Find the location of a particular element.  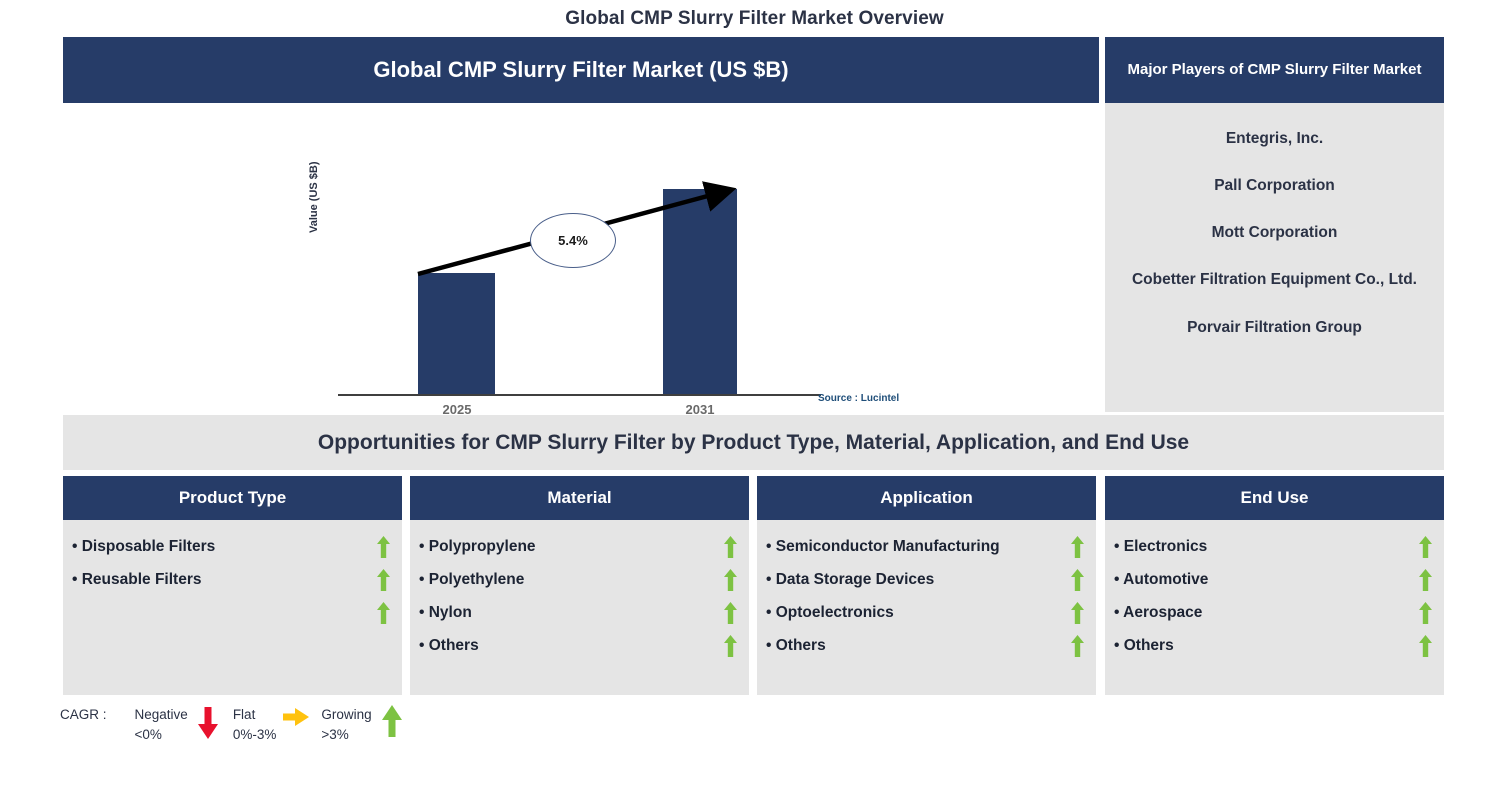

list-item: • Reusable Filters is located at coordinates (232, 579).